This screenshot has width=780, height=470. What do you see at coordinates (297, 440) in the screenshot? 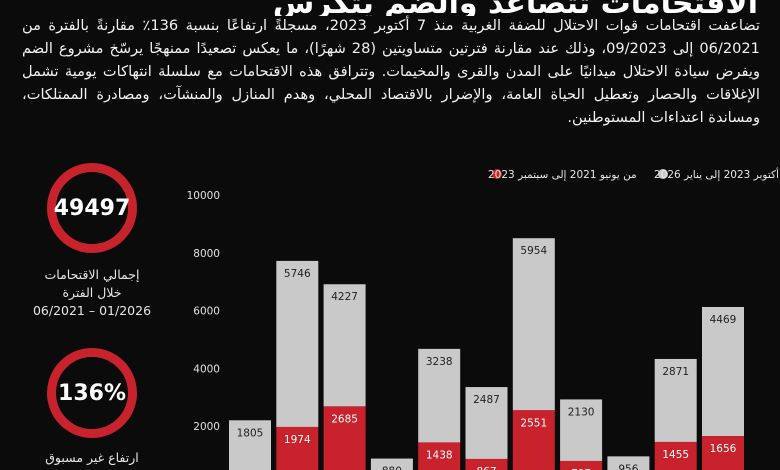
I see `bar-label-red: 1974` at bounding box center [297, 440].